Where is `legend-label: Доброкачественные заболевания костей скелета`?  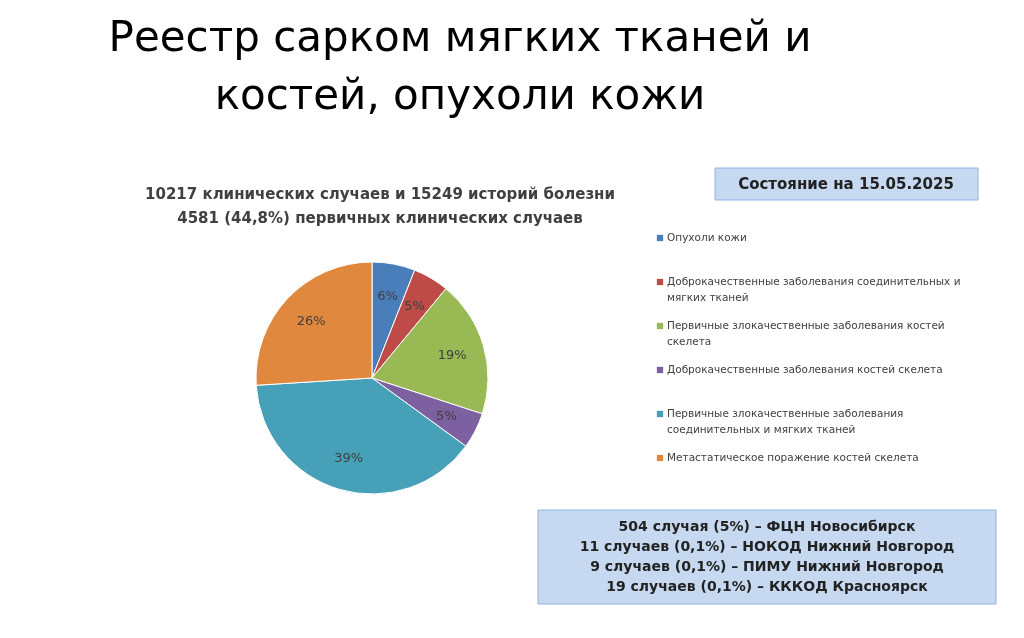
legend-label: Доброкачественные заболевания костей скелета is located at coordinates (805, 369).